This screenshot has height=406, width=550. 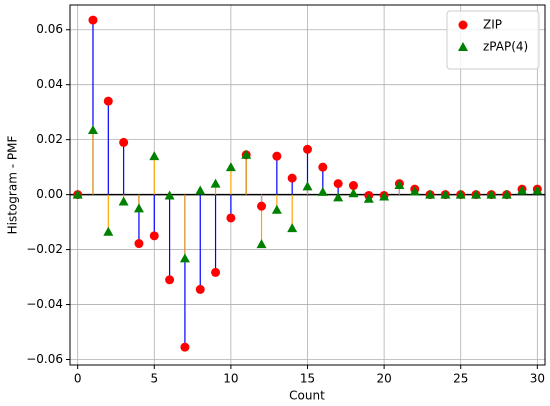 I want to click on y-tick-label: −0.04, so click(x=44, y=304).